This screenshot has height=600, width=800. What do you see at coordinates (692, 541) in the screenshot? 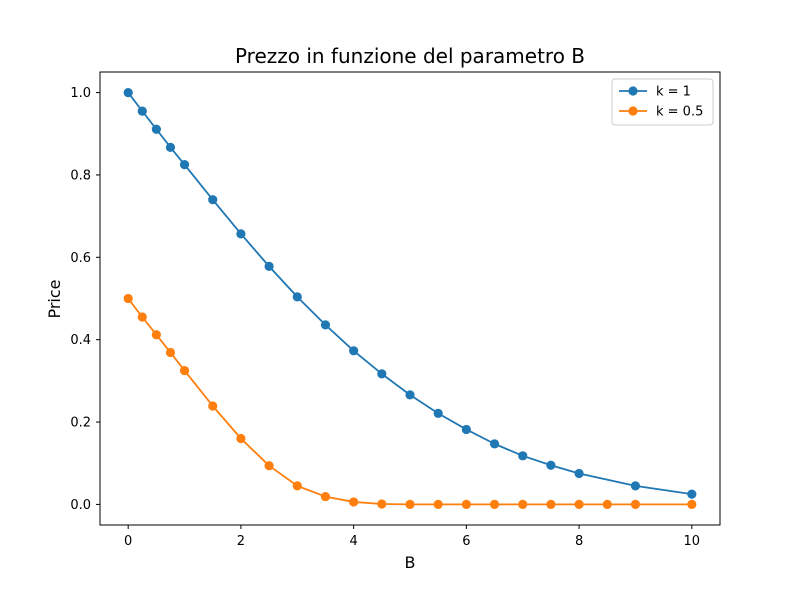
I see `x-tick-label: 10` at bounding box center [692, 541].